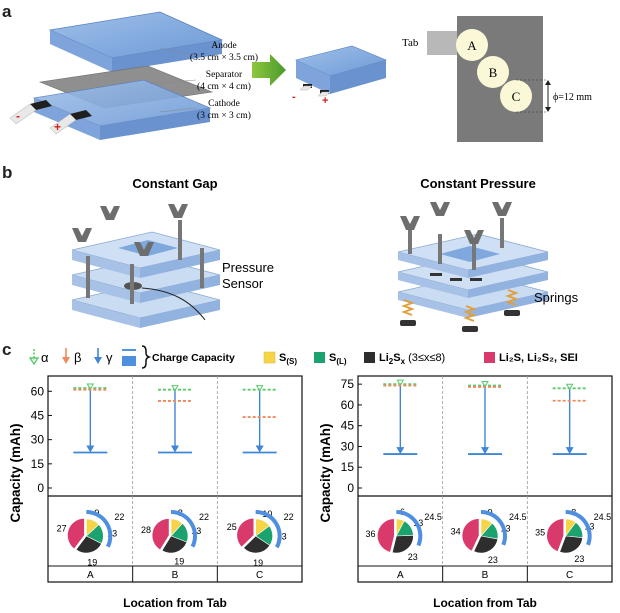 This screenshot has width=620, height=613. What do you see at coordinates (77, 357) in the screenshot?
I see `legend-beta: β` at bounding box center [77, 357].